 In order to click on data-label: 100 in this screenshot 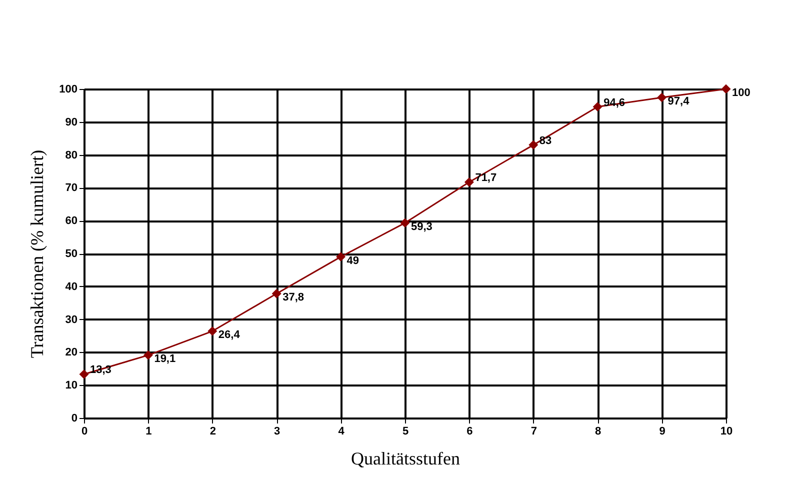, I will do `click(741, 93)`.